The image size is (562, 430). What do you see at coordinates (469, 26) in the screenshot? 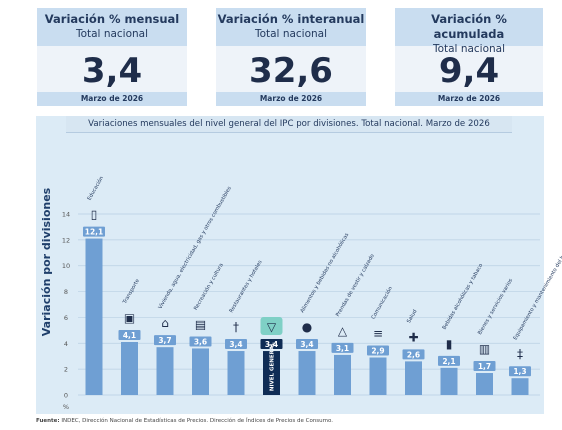
I see `kpi-title: Variación % acumulada` at bounding box center [469, 26].